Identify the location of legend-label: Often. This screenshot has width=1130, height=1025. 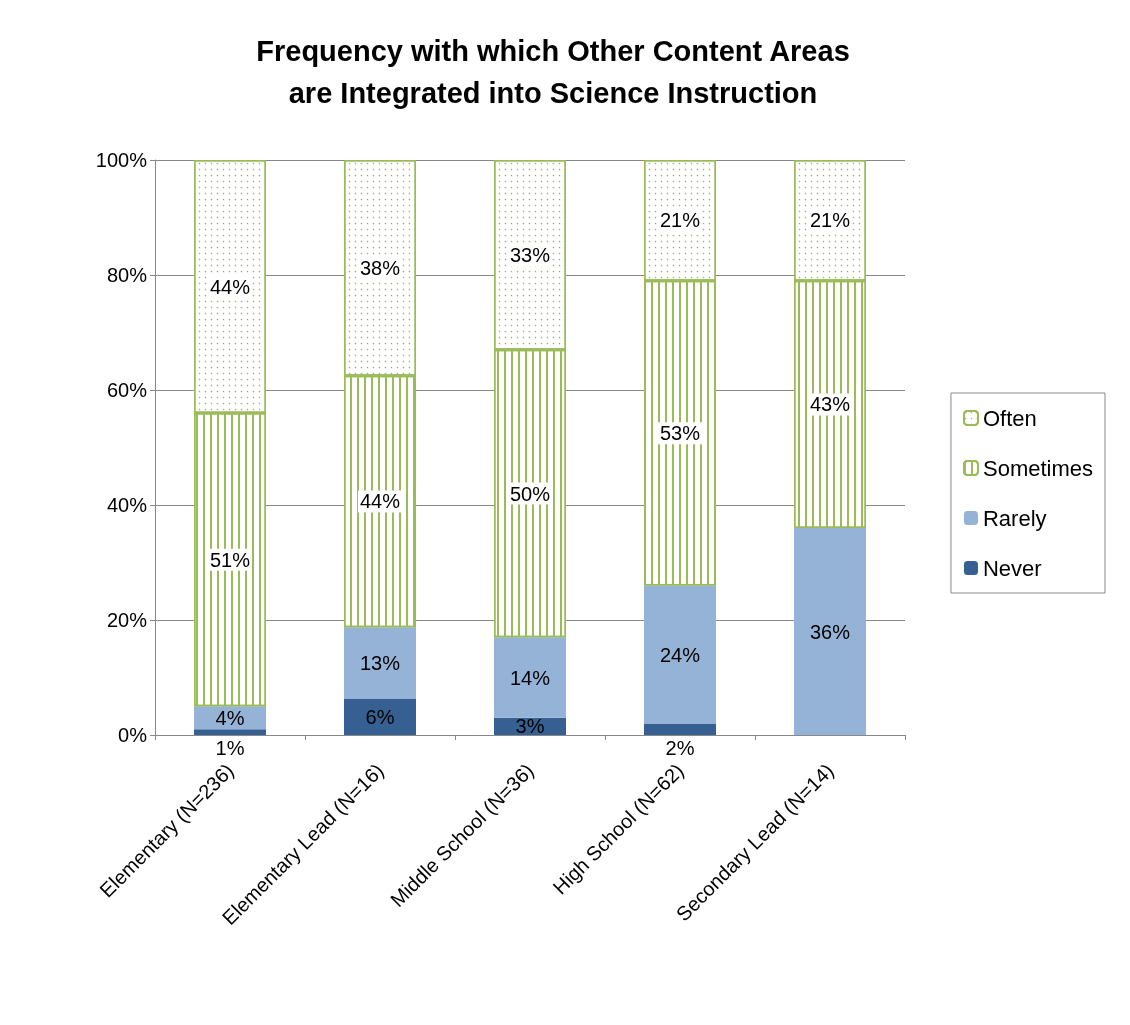
(1009, 418).